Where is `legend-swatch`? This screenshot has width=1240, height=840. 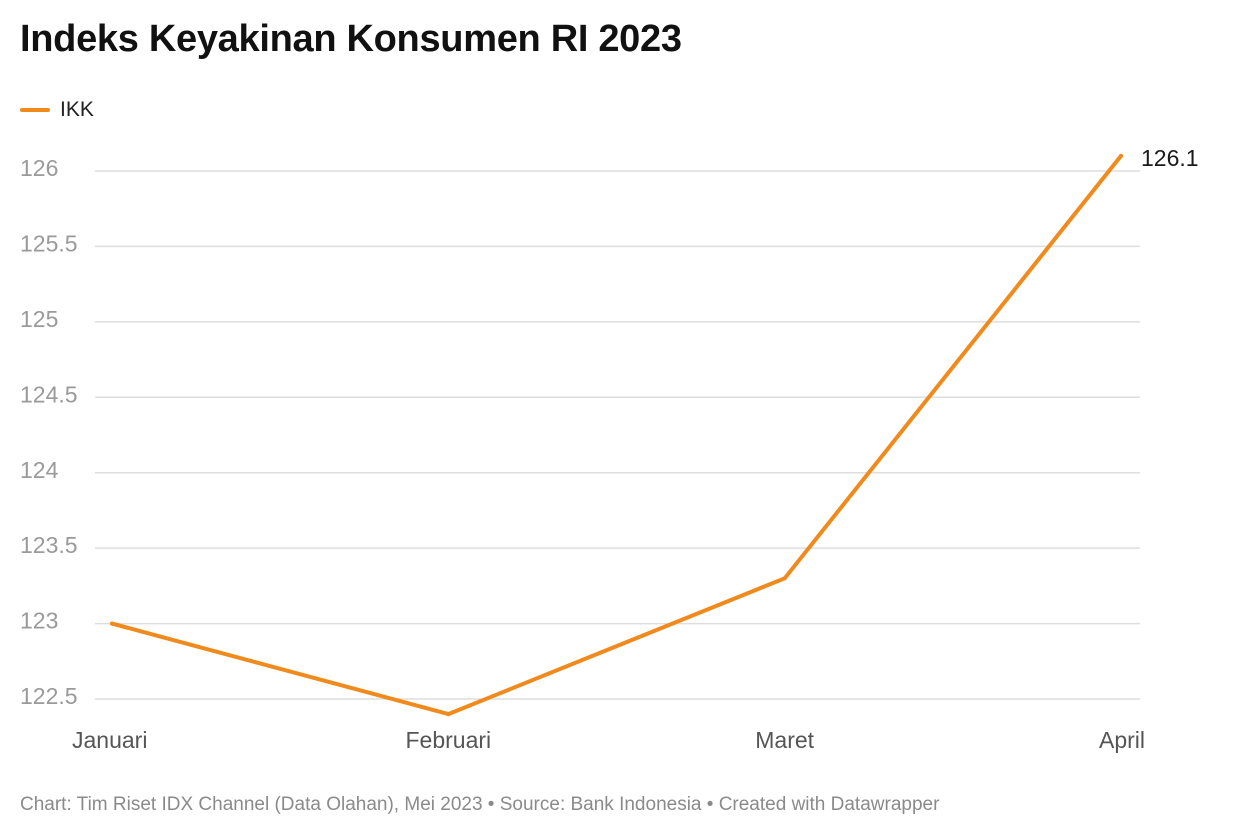
legend-swatch is located at coordinates (35, 110).